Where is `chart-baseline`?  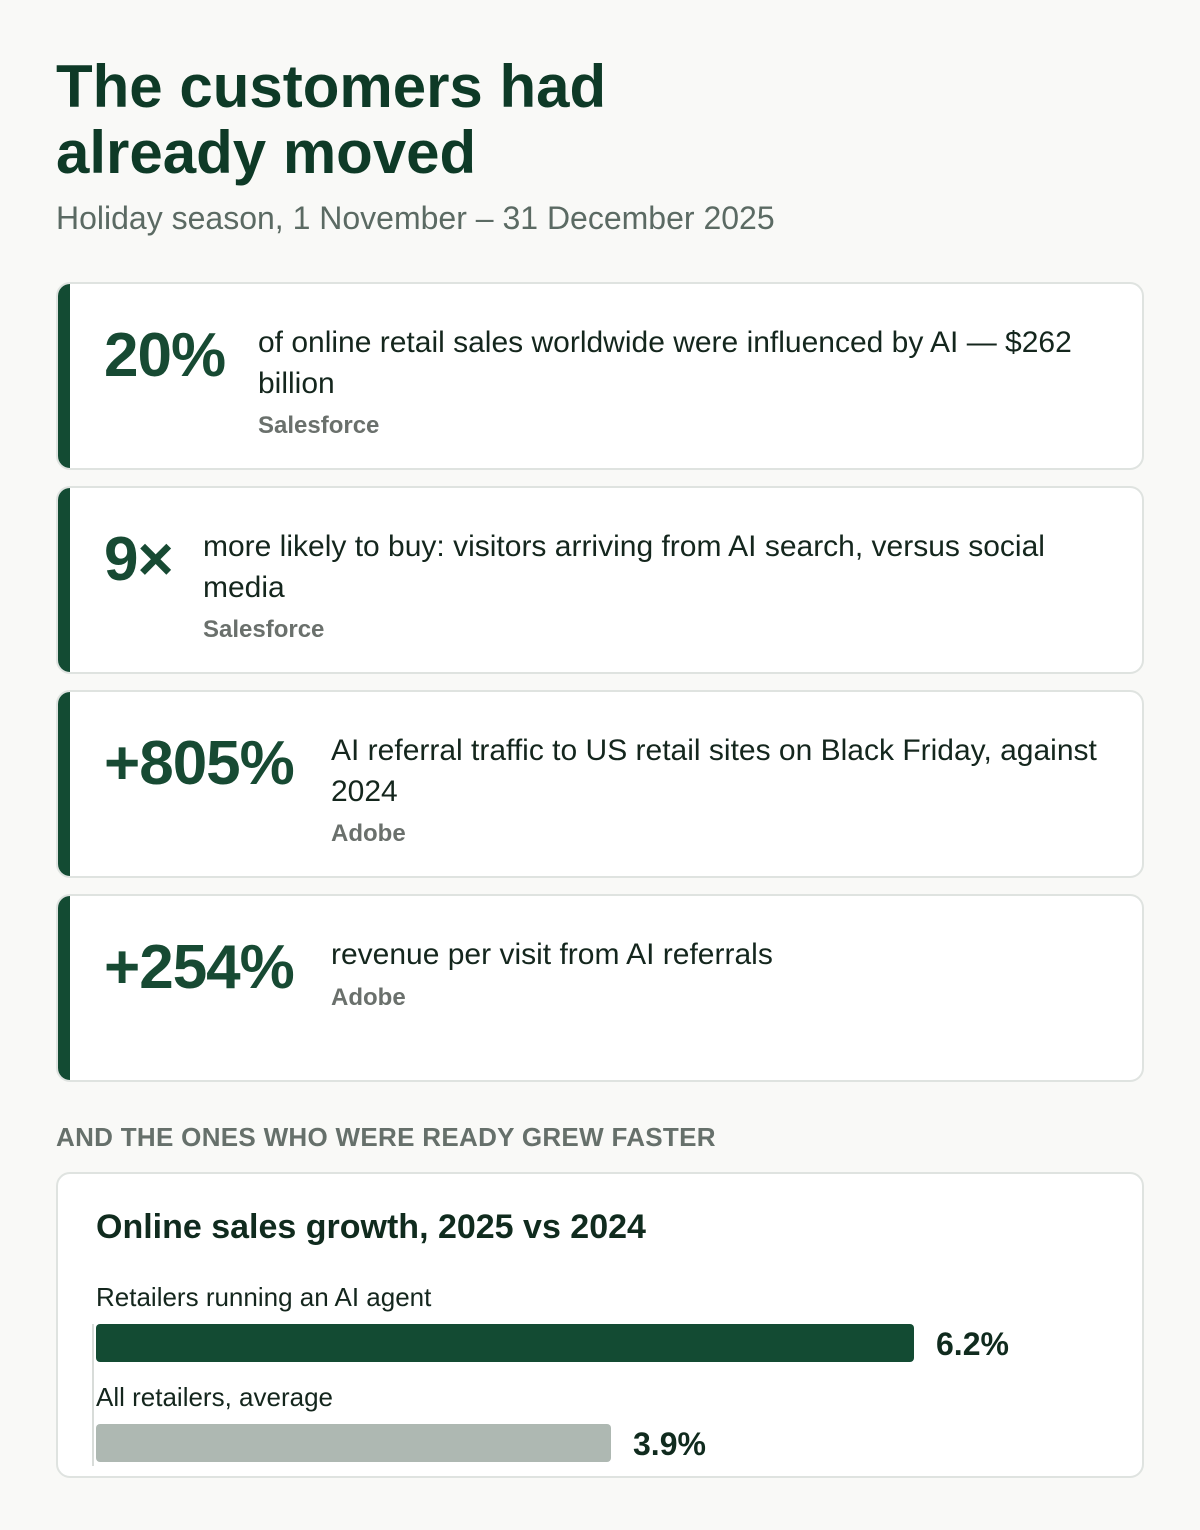
chart-baseline is located at coordinates (93, 1395).